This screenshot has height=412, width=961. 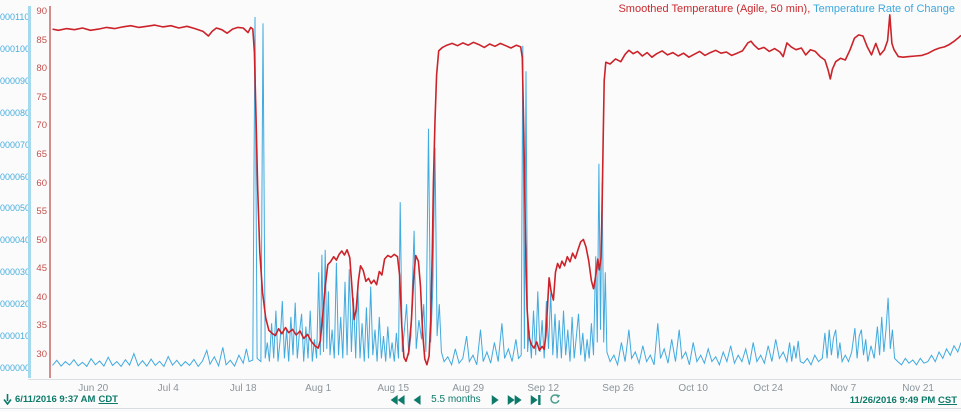 What do you see at coordinates (393, 388) in the screenshot?
I see `x-axis-tick: Aug 15` at bounding box center [393, 388].